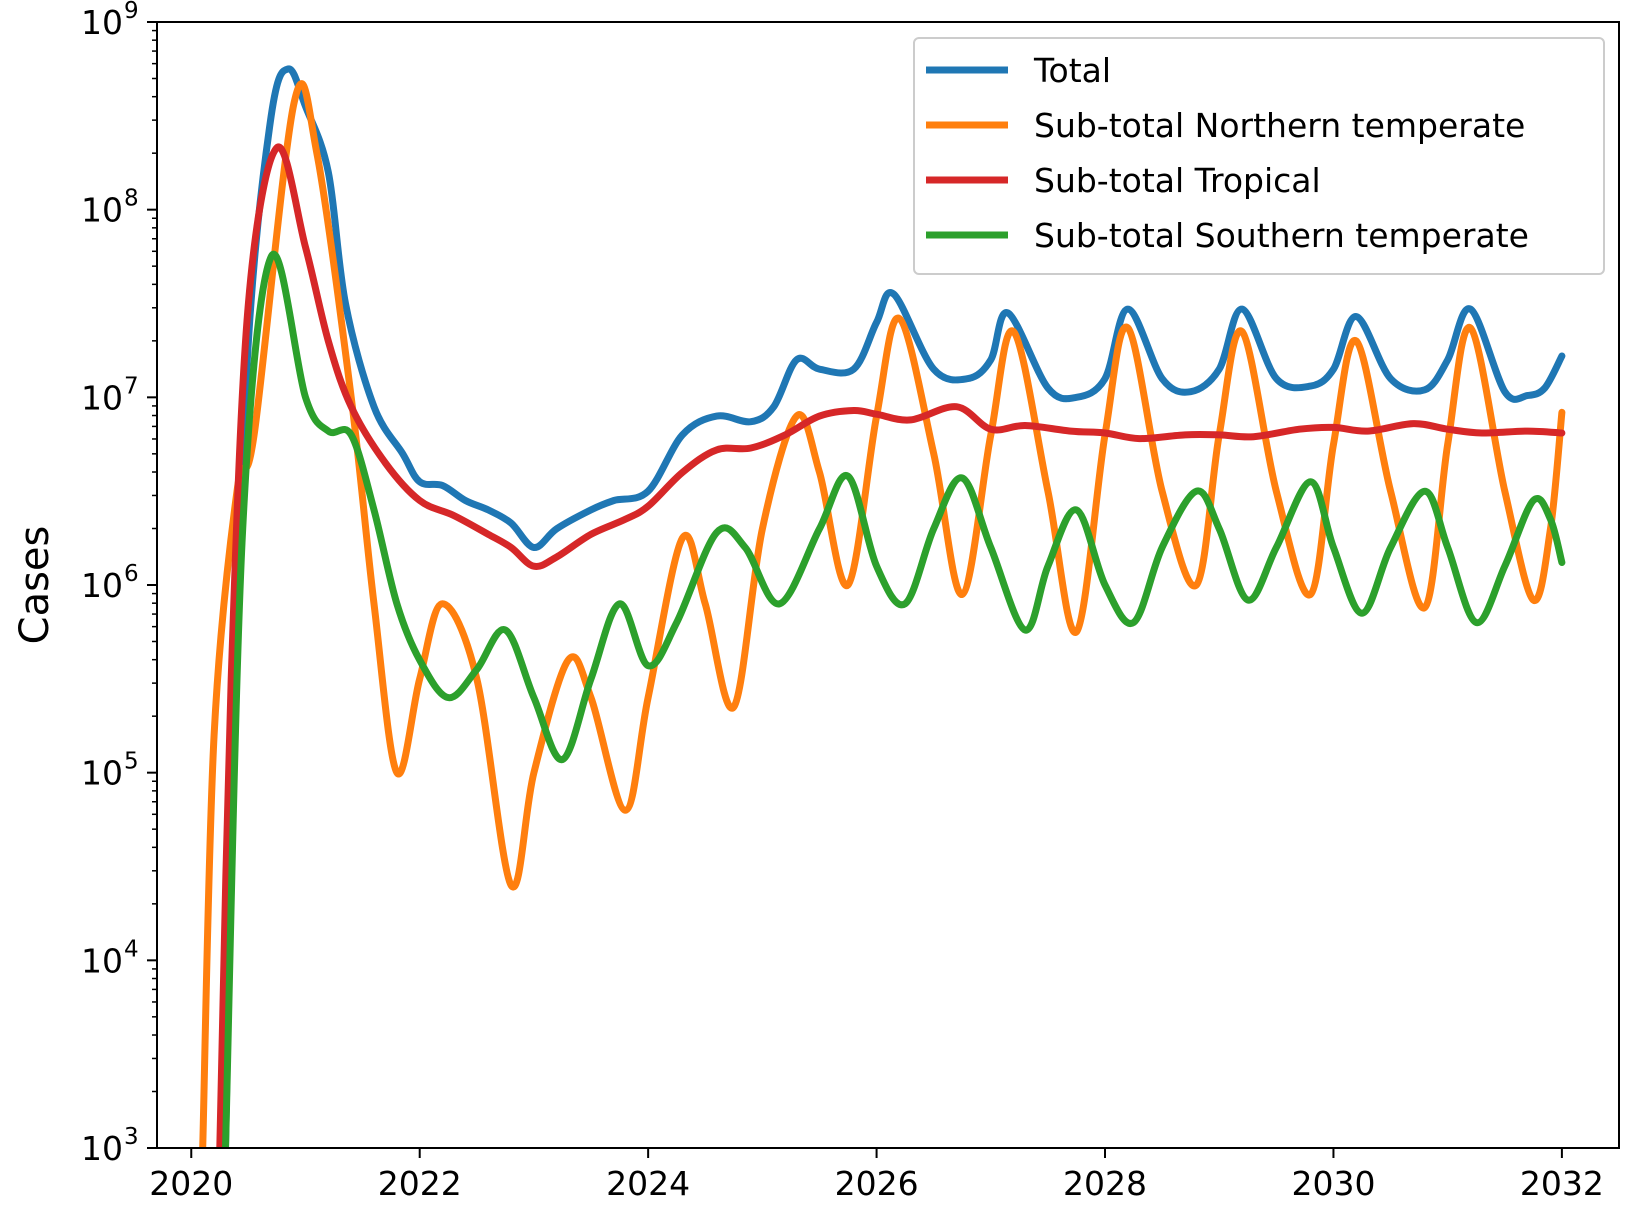 Image resolution: width=1635 pixels, height=1215 pixels. What do you see at coordinates (131, 12) in the screenshot?
I see `y-tick-exponent: 9` at bounding box center [131, 12].